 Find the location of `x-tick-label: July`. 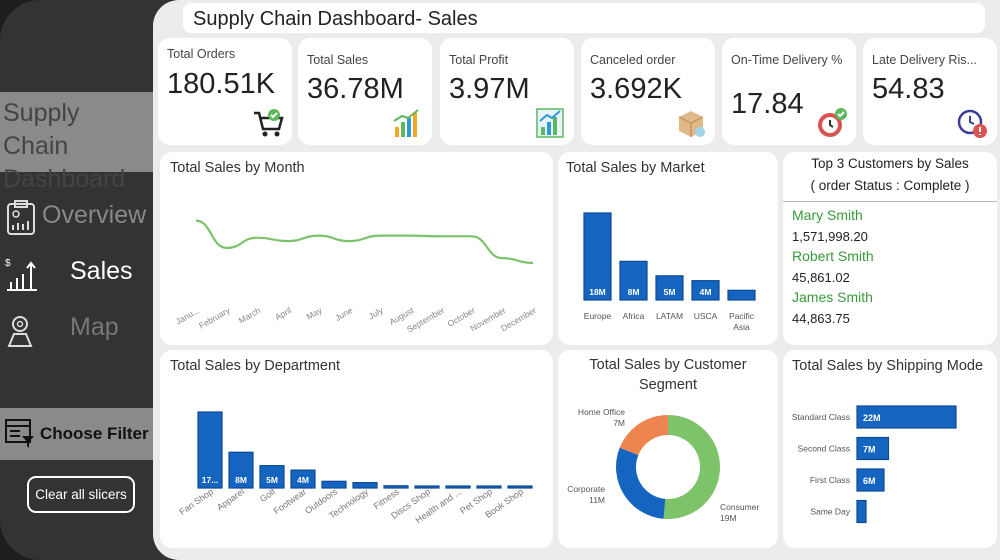

x-tick-label: July is located at coordinates (376, 313).